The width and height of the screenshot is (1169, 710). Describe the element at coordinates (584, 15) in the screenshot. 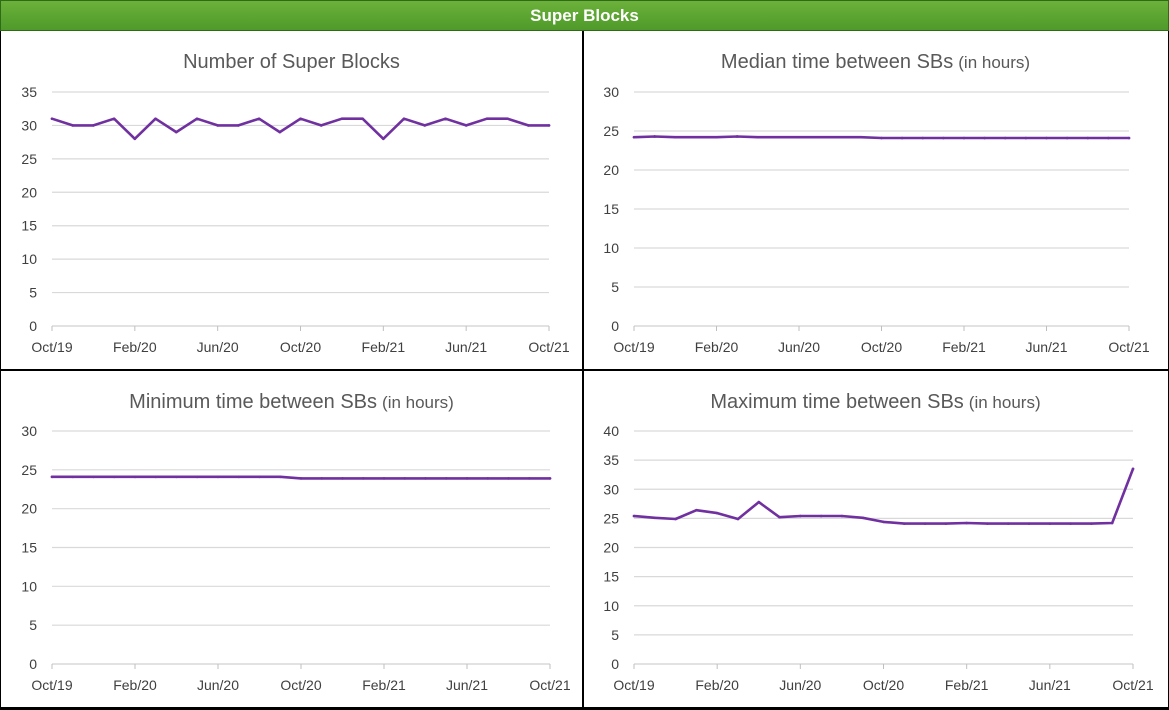

I see `banner-title: Super Blocks` at that location.